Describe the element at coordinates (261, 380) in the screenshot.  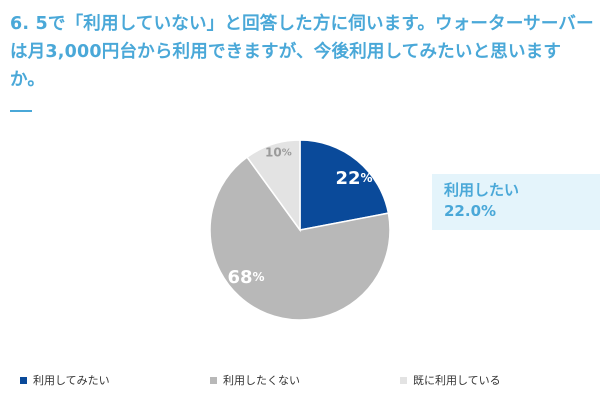
I see `legend-label: 利用したくない` at that location.